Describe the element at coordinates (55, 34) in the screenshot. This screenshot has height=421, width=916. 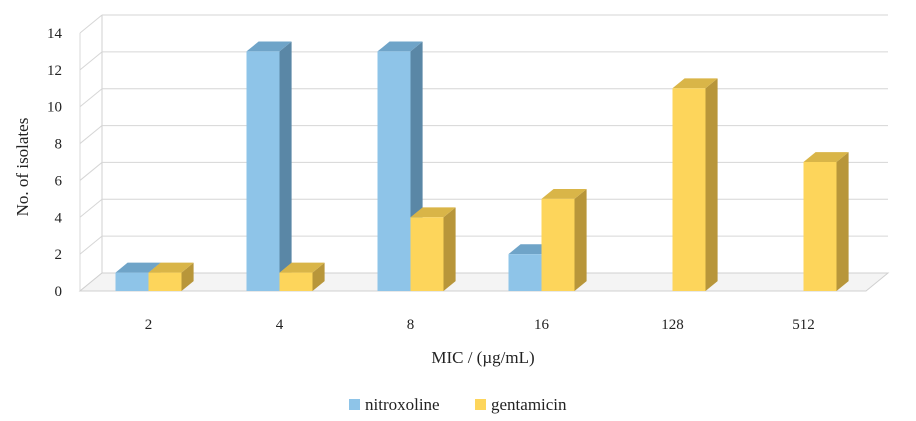
I see `y-tick-label: 14` at that location.